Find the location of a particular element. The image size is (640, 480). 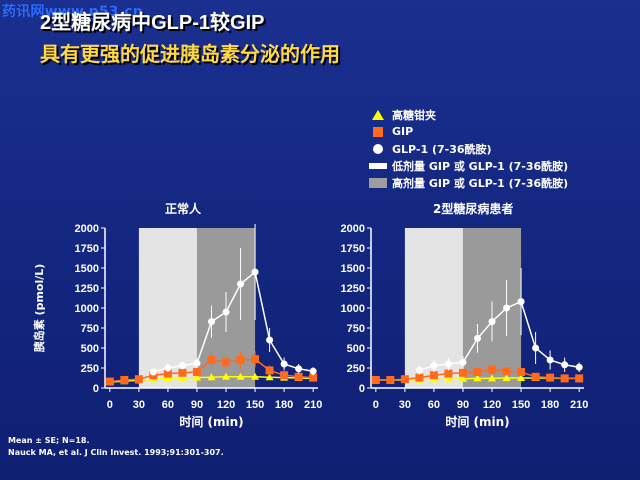

legend-item-gip: GIP is located at coordinates (499, 131).